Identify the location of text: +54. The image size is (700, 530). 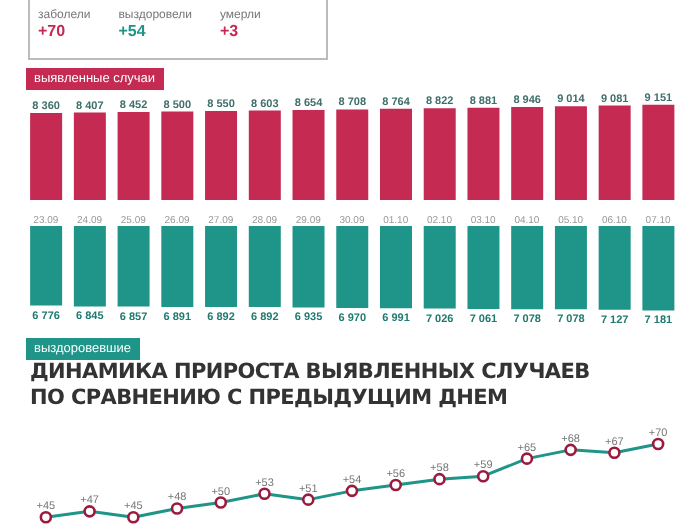
(133, 31).